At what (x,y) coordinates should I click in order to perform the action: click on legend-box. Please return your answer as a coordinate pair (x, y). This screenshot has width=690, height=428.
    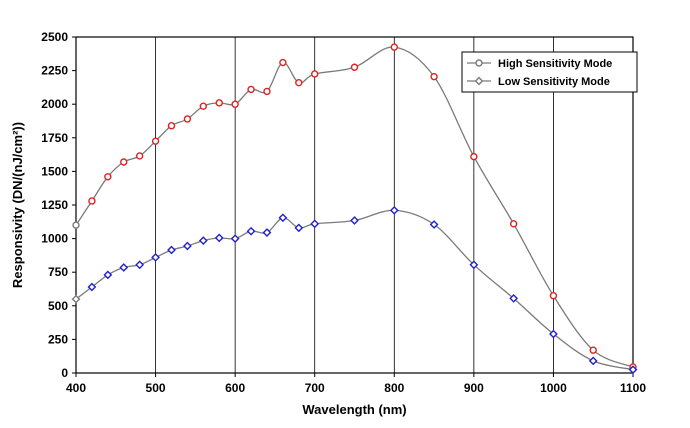
    Looking at the image, I should click on (549, 72).